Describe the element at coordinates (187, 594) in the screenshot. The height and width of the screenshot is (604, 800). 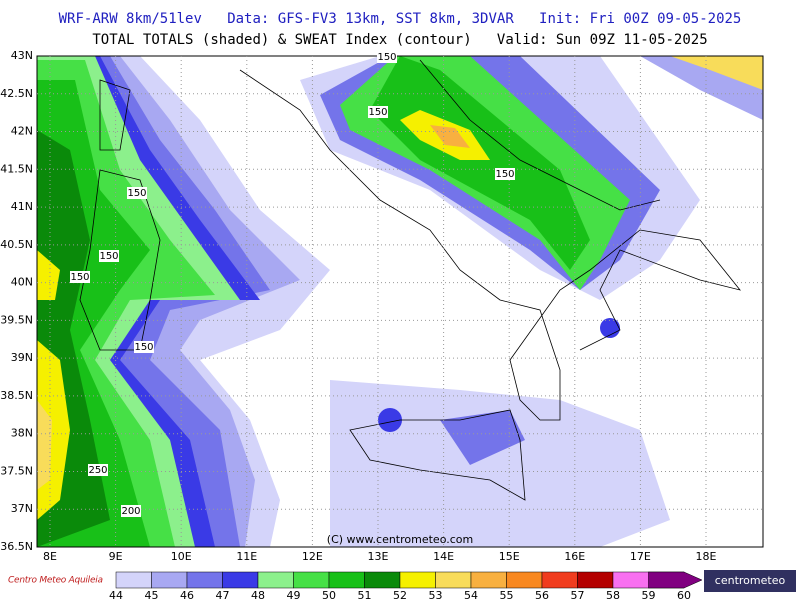
I see `colorbar-label: 46` at that location.